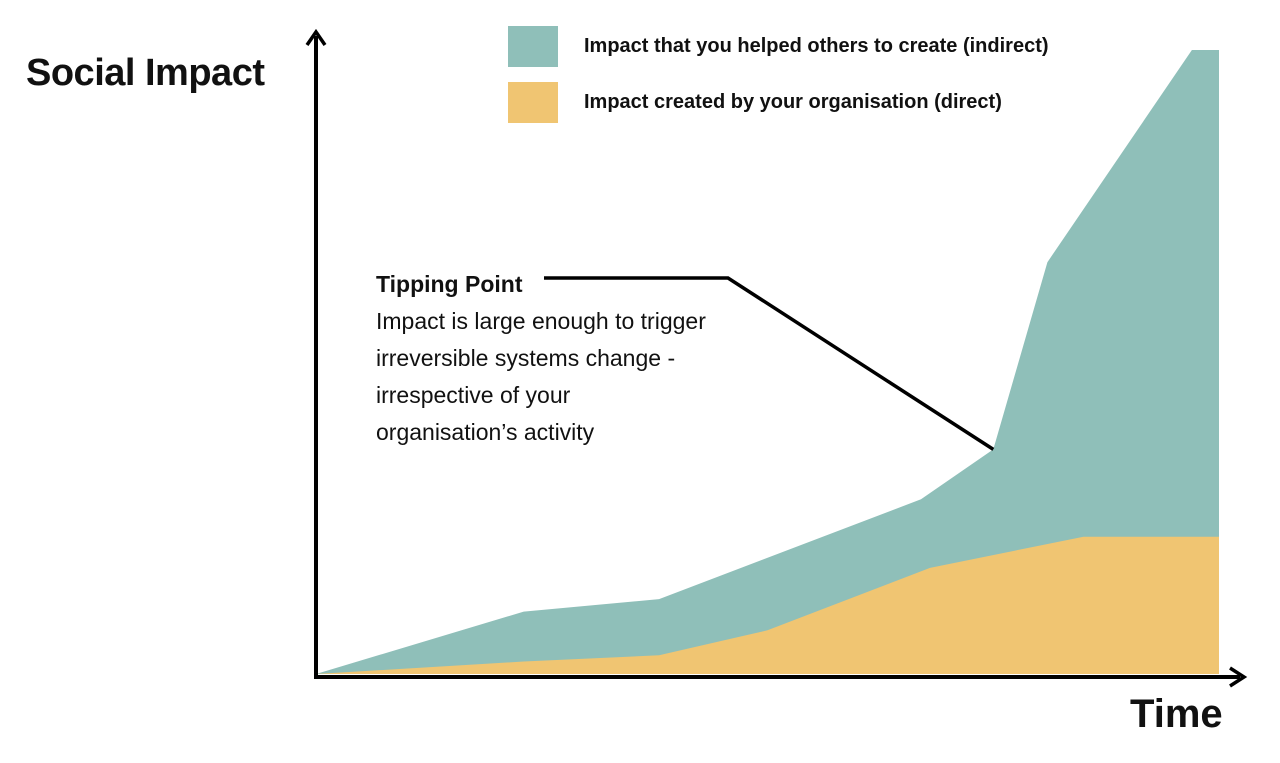 The image size is (1280, 763). What do you see at coordinates (1176, 714) in the screenshot?
I see `x-axis-label: Time` at bounding box center [1176, 714].